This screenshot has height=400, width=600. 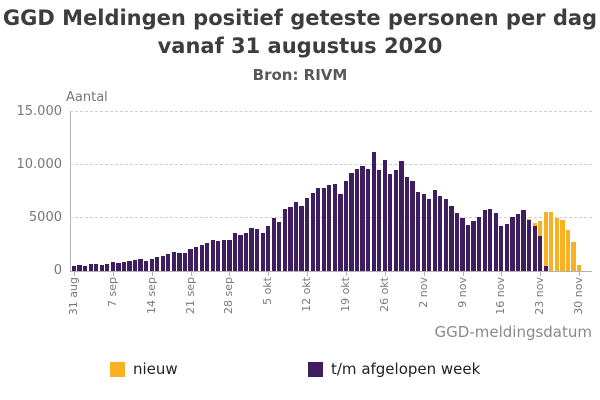 I want to click on x-axis-line, so click(x=331, y=271).